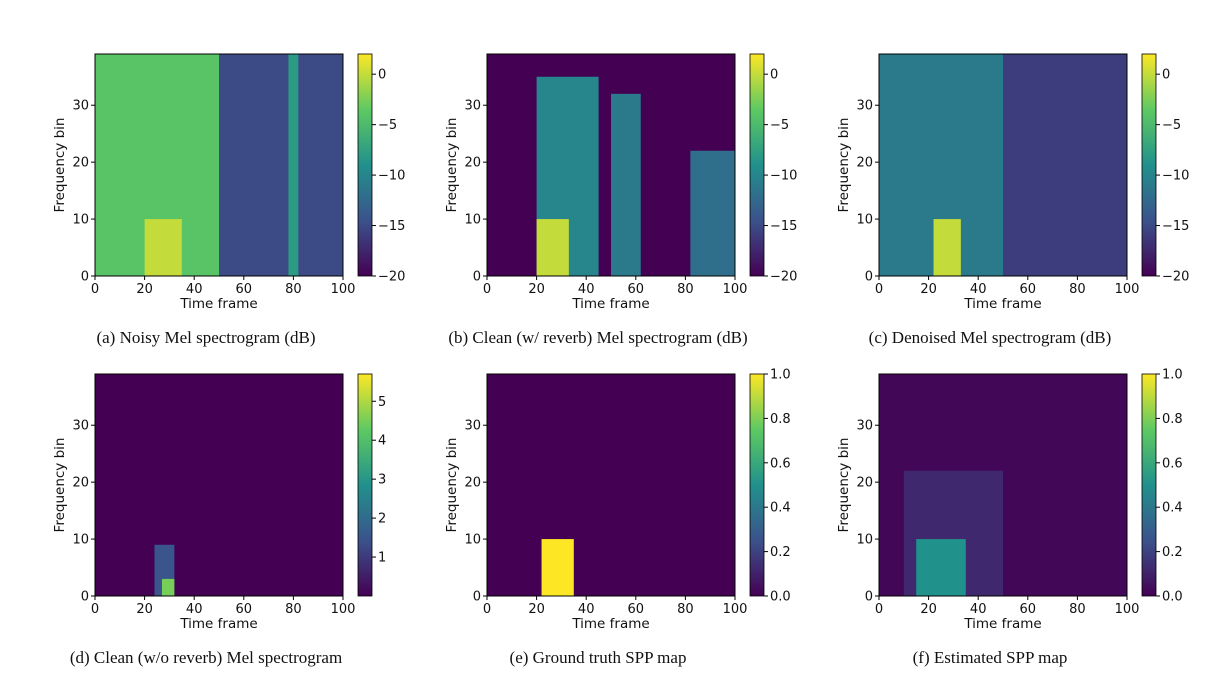 The width and height of the screenshot is (1224, 696). Describe the element at coordinates (1172, 597) in the screenshot. I see `colorbar-tick-label: 0.0` at that location.